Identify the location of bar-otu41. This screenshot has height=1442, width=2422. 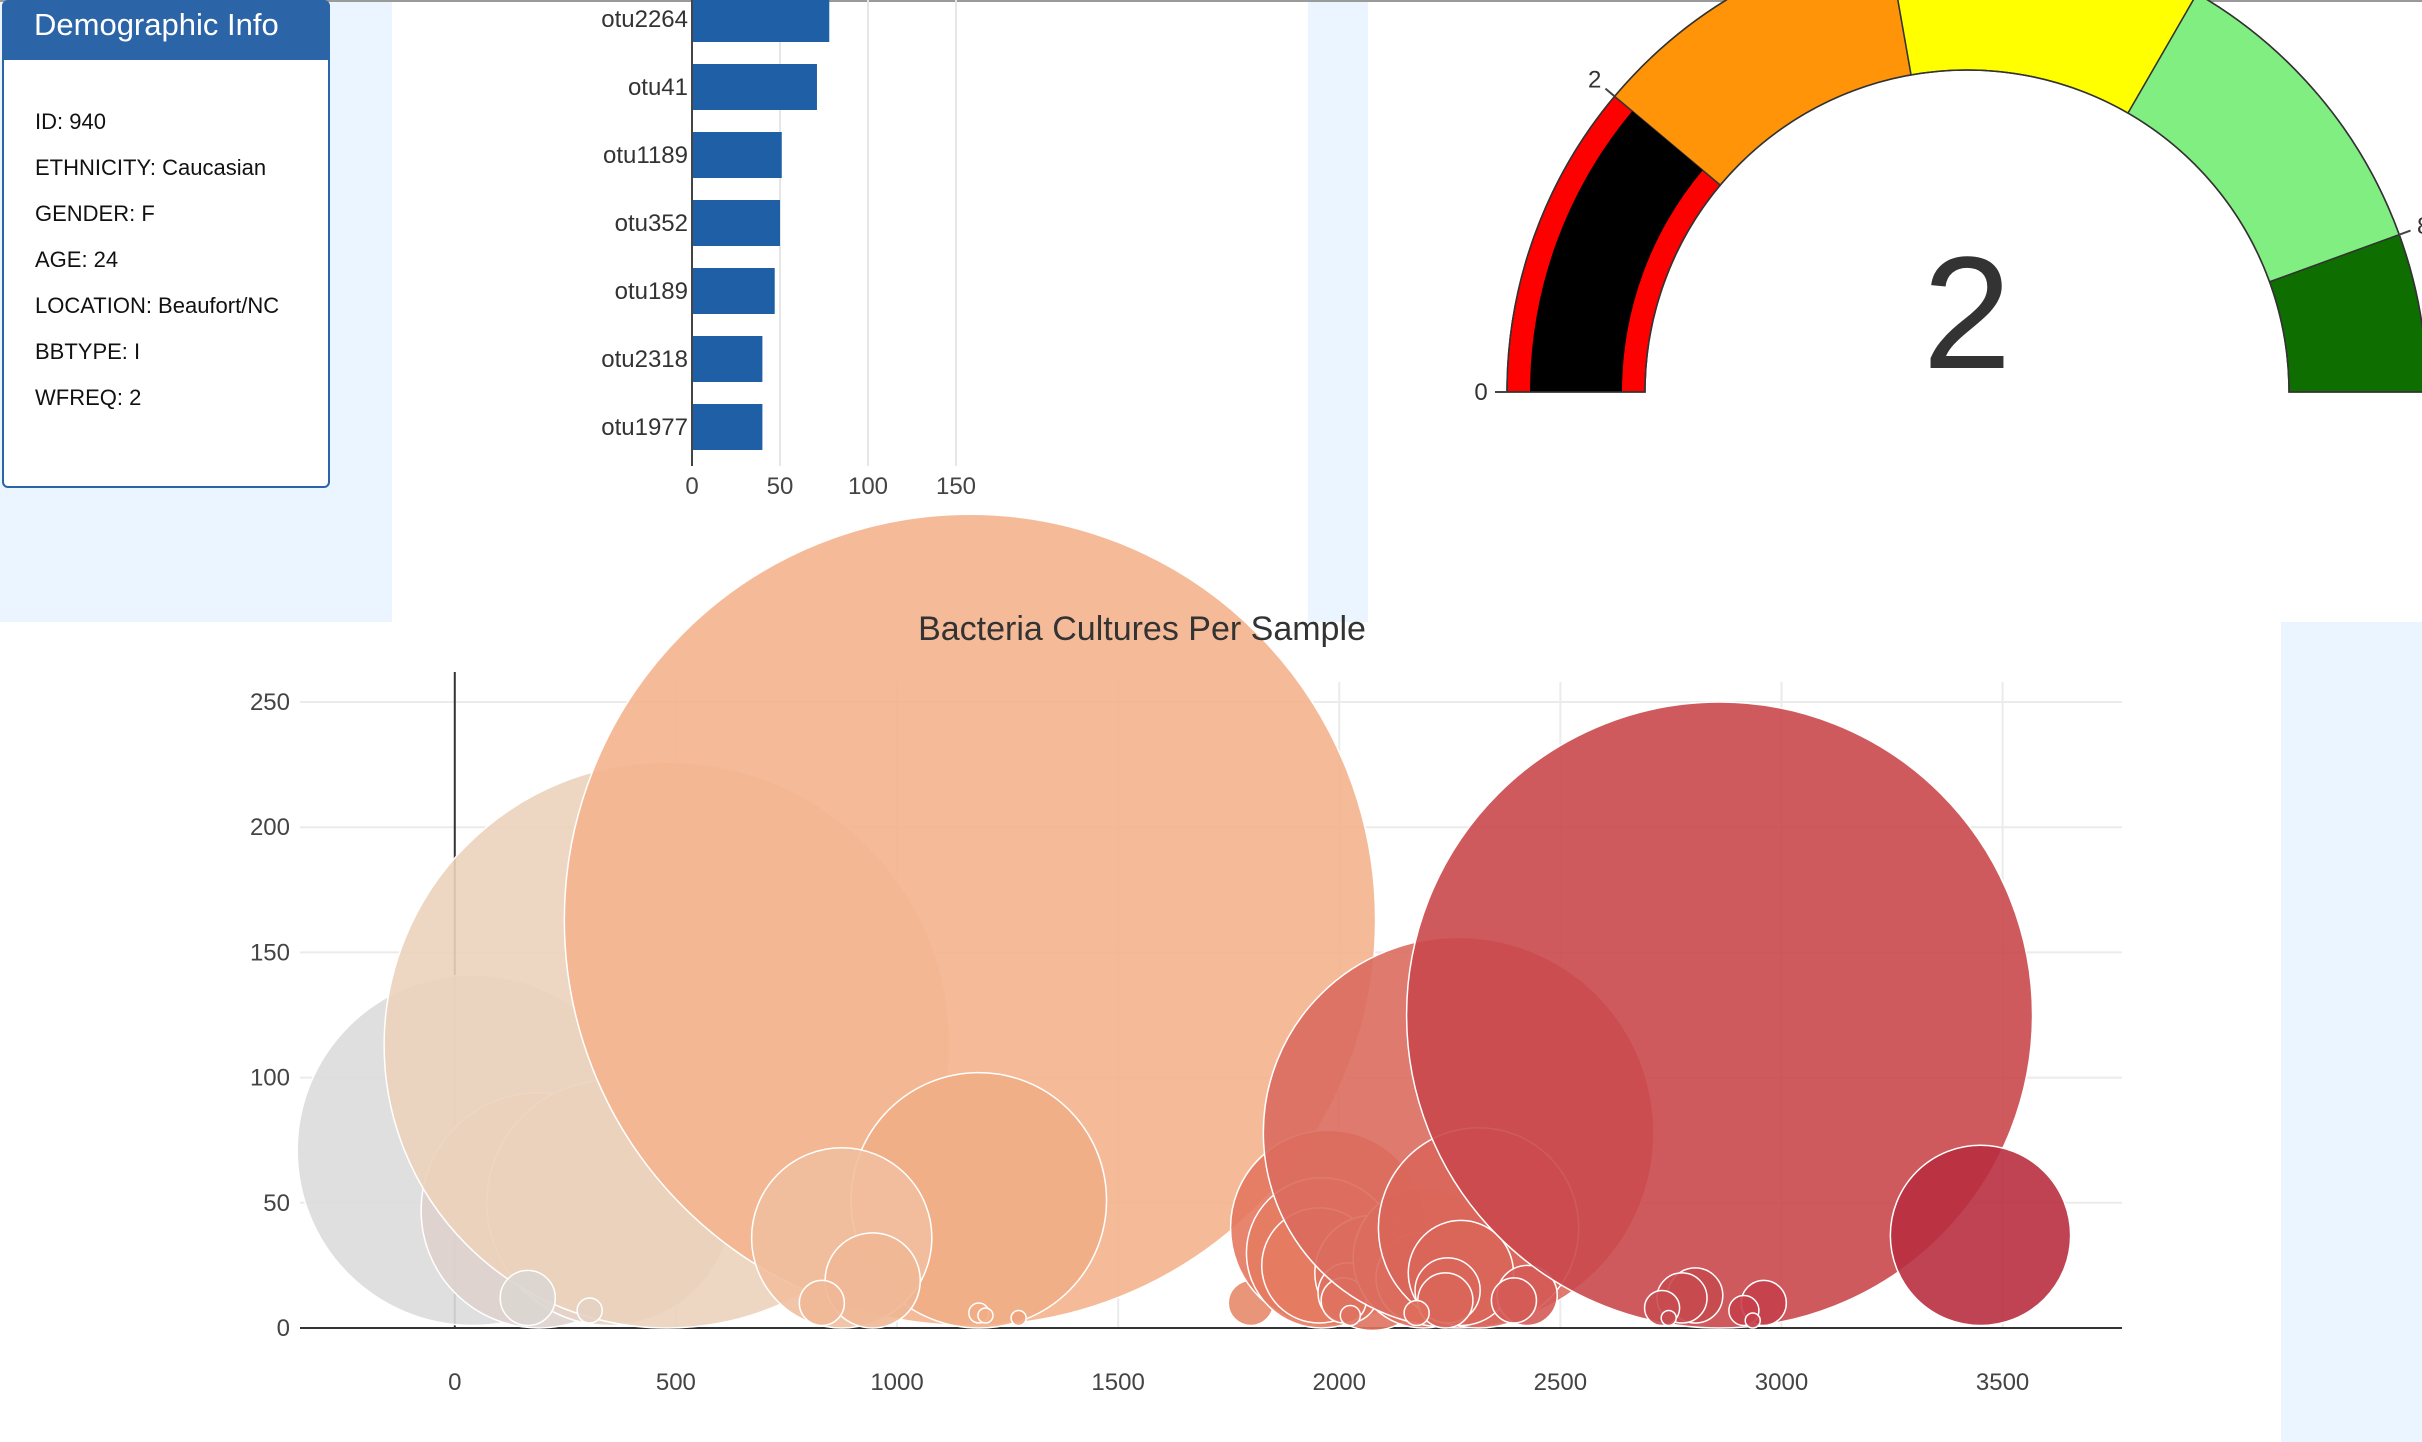
(754, 87).